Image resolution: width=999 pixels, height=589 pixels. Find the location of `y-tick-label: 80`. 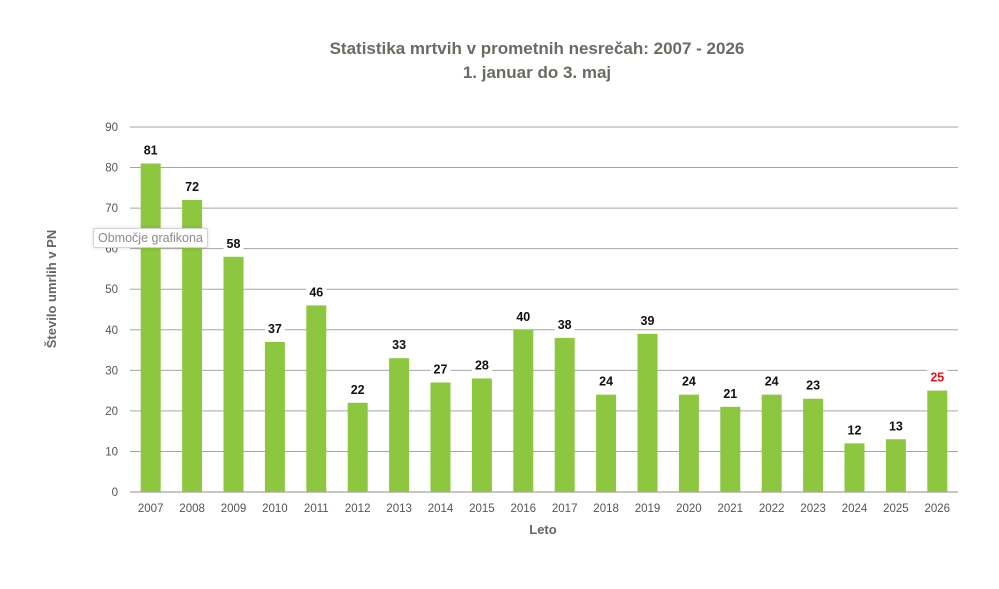

y-tick-label: 80 is located at coordinates (111, 169).